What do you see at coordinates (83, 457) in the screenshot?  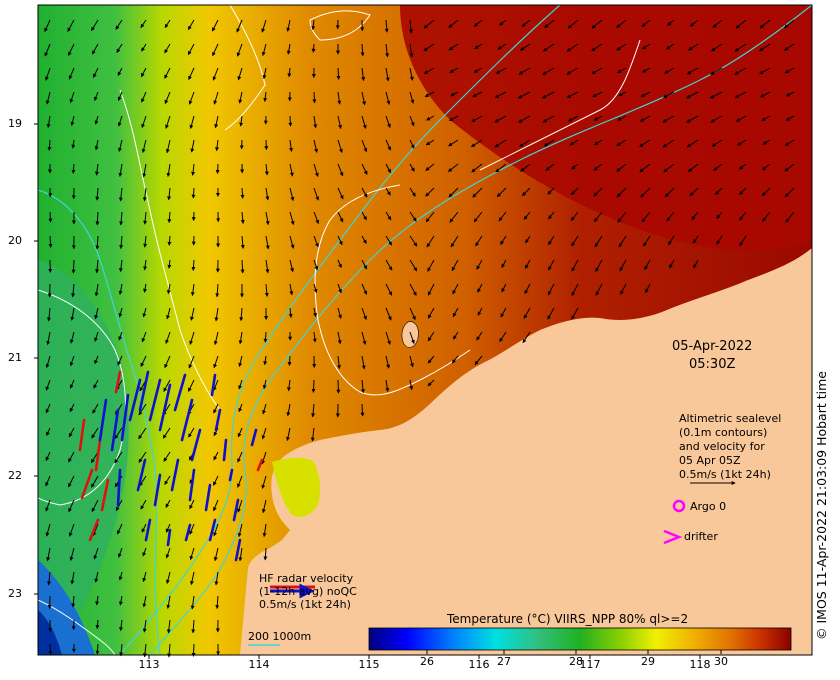 I see `cool-water-patch` at bounding box center [83, 457].